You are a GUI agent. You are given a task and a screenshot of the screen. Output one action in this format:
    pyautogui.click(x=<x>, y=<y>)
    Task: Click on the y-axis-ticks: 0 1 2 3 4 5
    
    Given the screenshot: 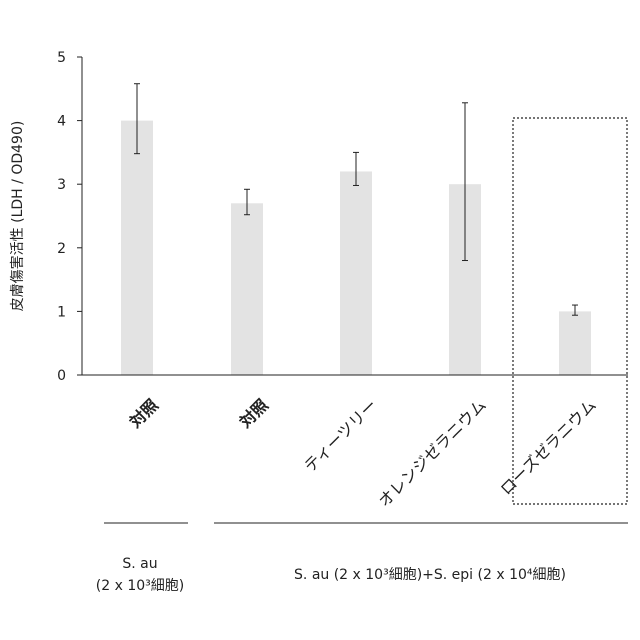 What is the action you would take?
    pyautogui.click(x=69, y=217)
    